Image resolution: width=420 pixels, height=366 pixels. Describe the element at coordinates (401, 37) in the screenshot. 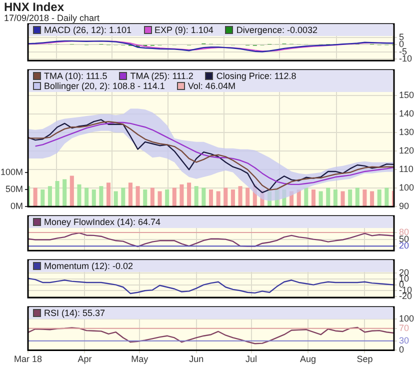

I see `y-tick-label: 5` at that location.